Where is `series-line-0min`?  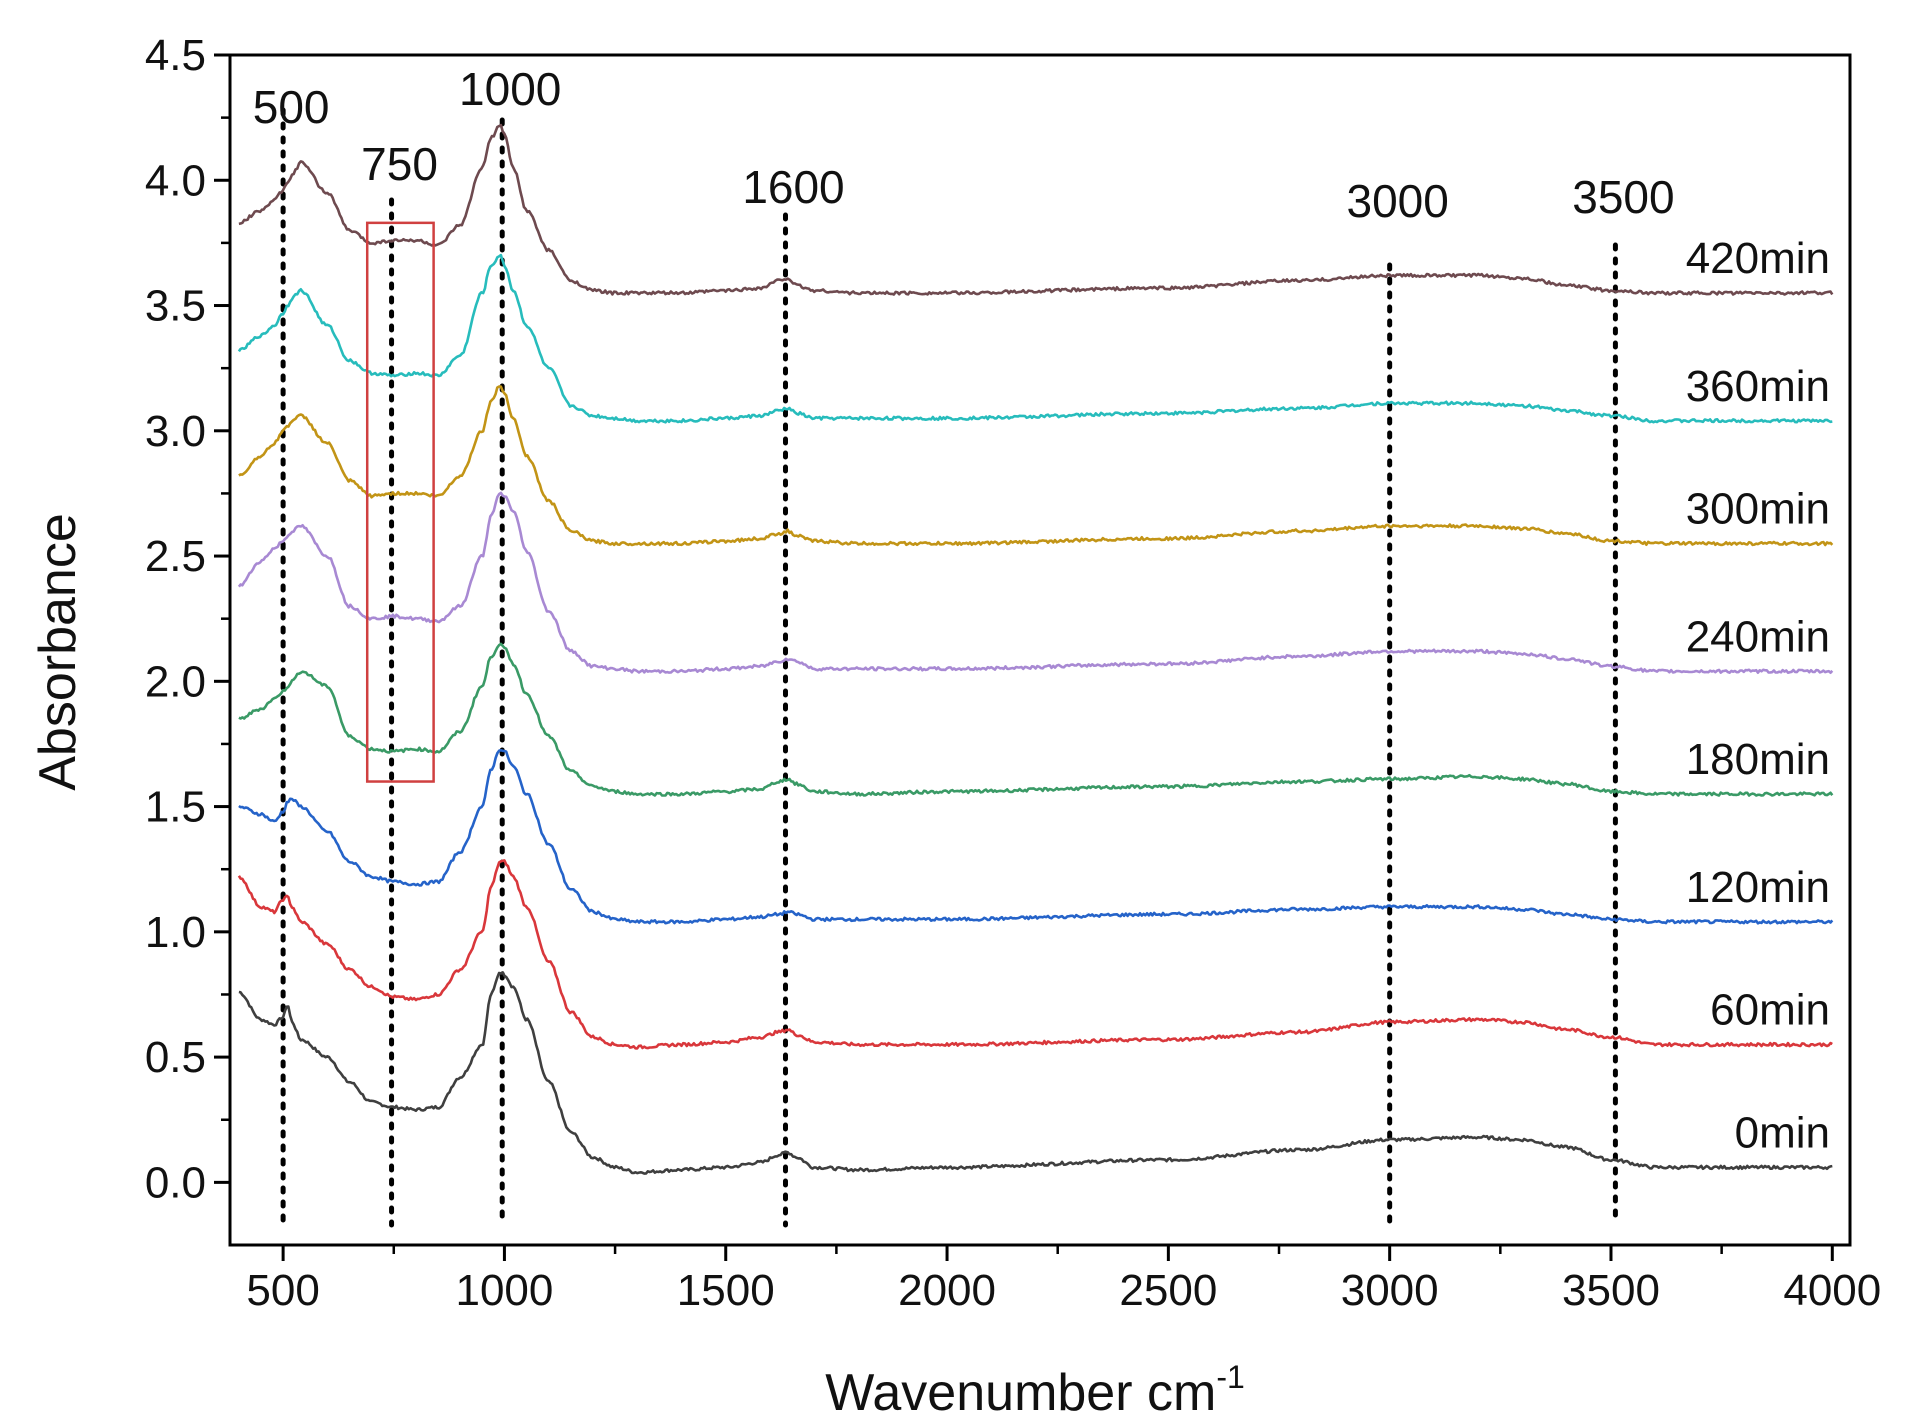
series-line-0min is located at coordinates (1035, 1073).